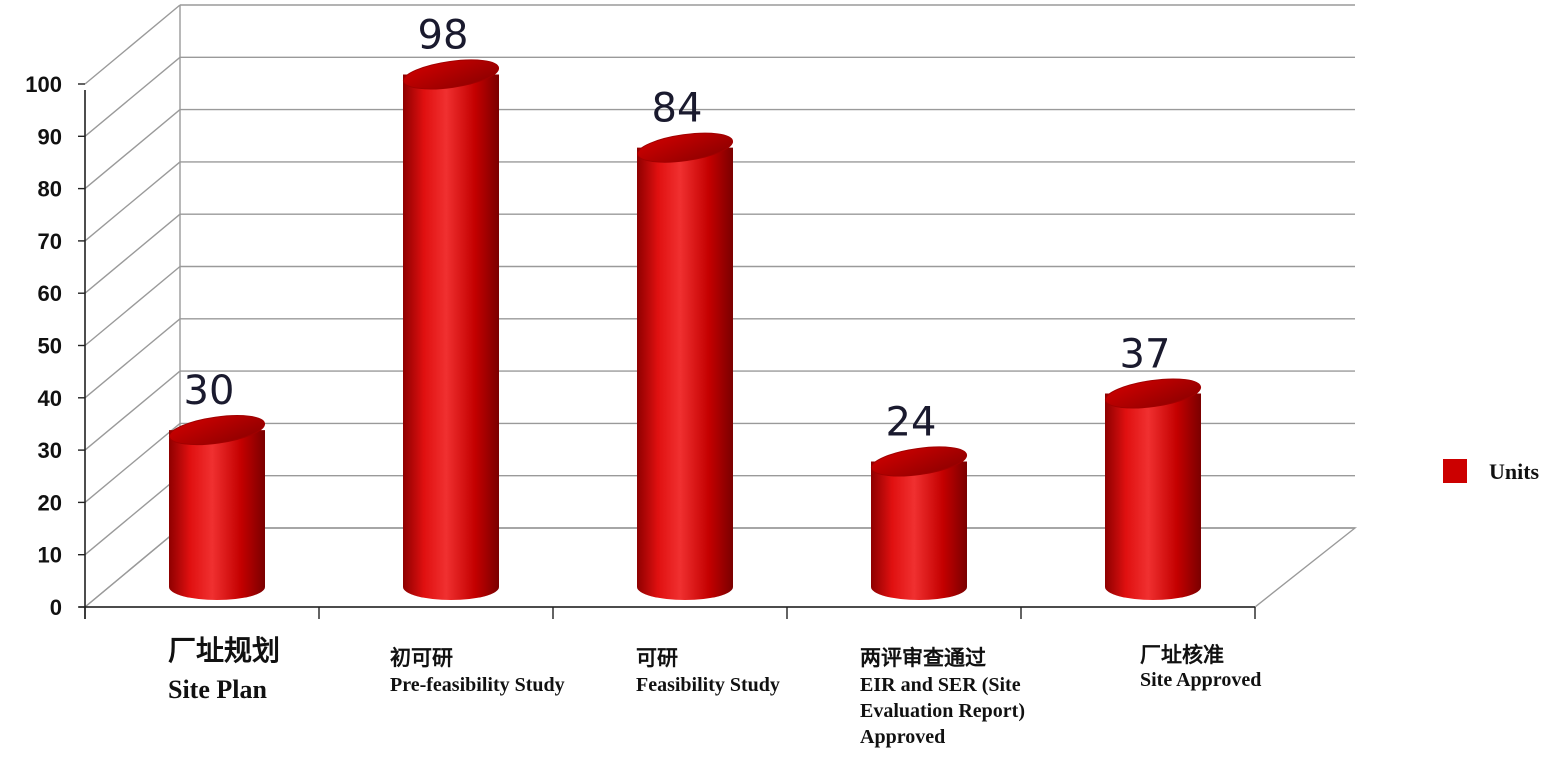  What do you see at coordinates (421, 658) in the screenshot?
I see `category-label-zh: 初可研` at bounding box center [421, 658].